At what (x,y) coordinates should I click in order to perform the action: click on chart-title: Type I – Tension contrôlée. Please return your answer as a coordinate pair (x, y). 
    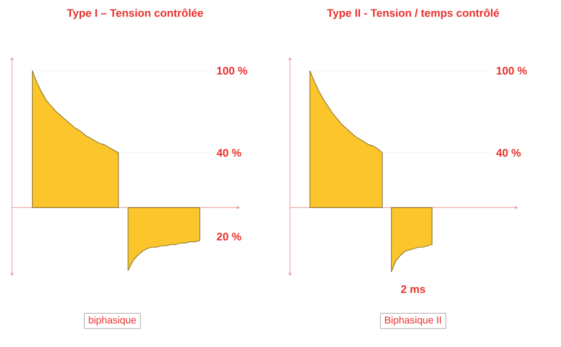
    Looking at the image, I should click on (135, 14).